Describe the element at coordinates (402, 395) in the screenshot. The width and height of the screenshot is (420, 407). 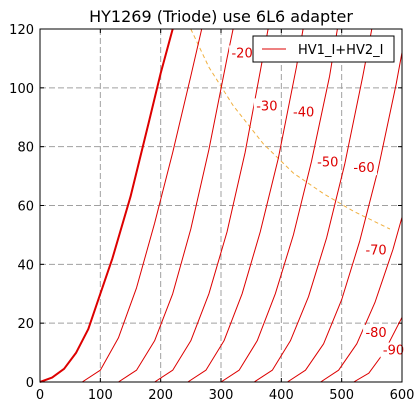
I see `x-tick-label-600: 600` at that location.